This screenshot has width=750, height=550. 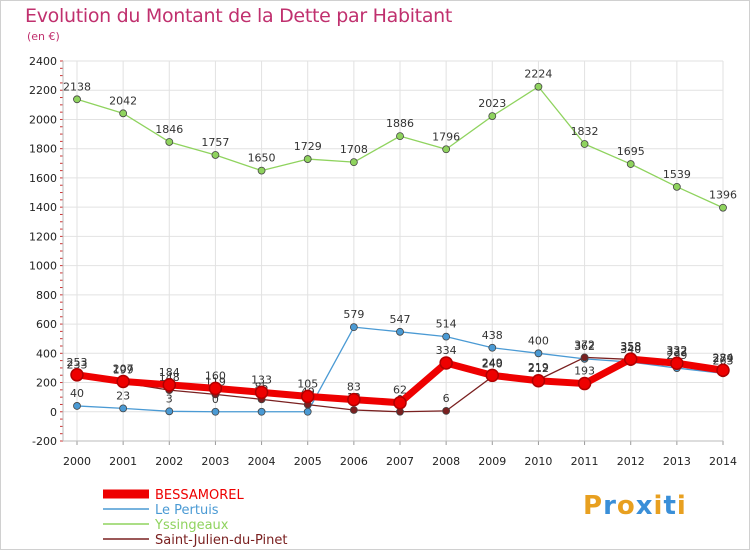 What do you see at coordinates (77, 86) in the screenshot?
I see `data-label-yssingeaux: 2138` at bounding box center [77, 86].